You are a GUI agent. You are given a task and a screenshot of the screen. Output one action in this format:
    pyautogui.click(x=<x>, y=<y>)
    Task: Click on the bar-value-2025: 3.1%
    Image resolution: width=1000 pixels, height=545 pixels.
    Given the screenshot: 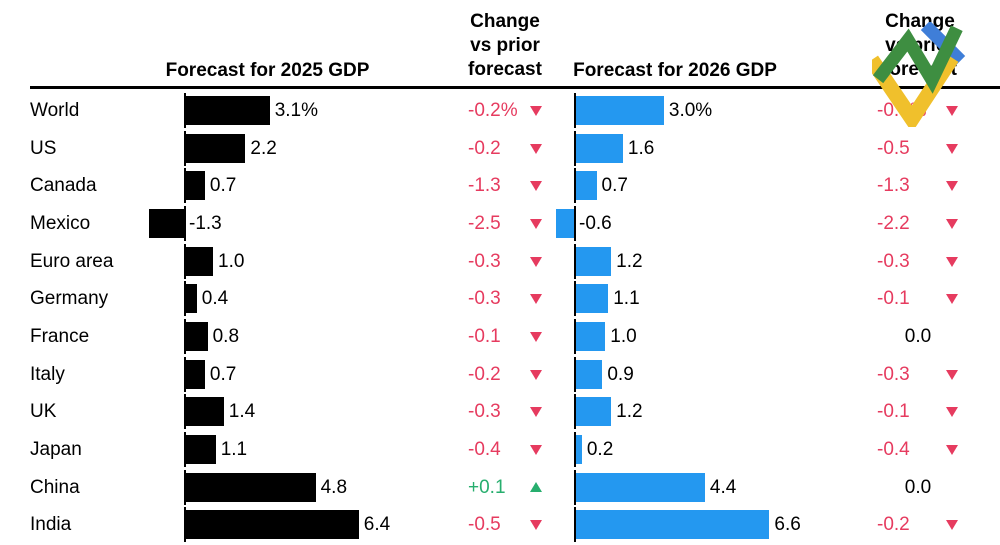 What is the action you would take?
    pyautogui.click(x=296, y=110)
    